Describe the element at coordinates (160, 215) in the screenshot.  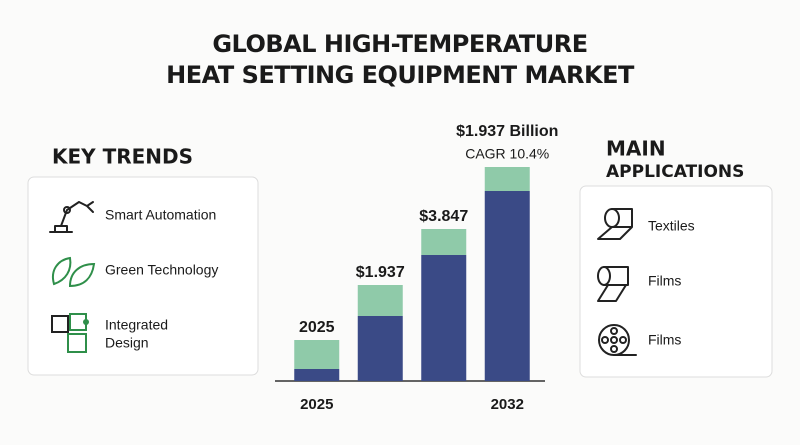
I see `trend-label: Smart Automation` at that location.